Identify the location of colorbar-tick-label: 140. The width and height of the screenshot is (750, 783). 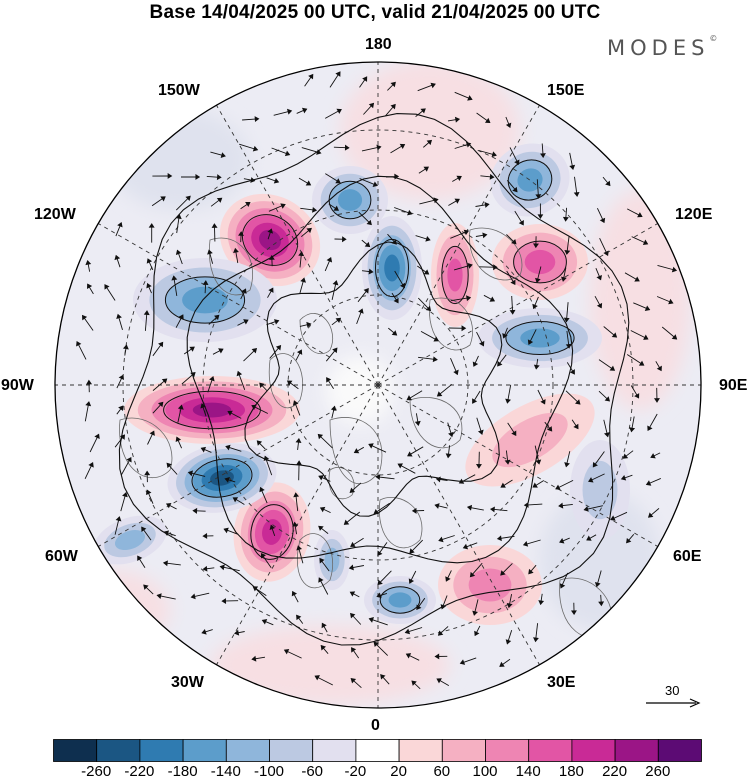
(528, 771).